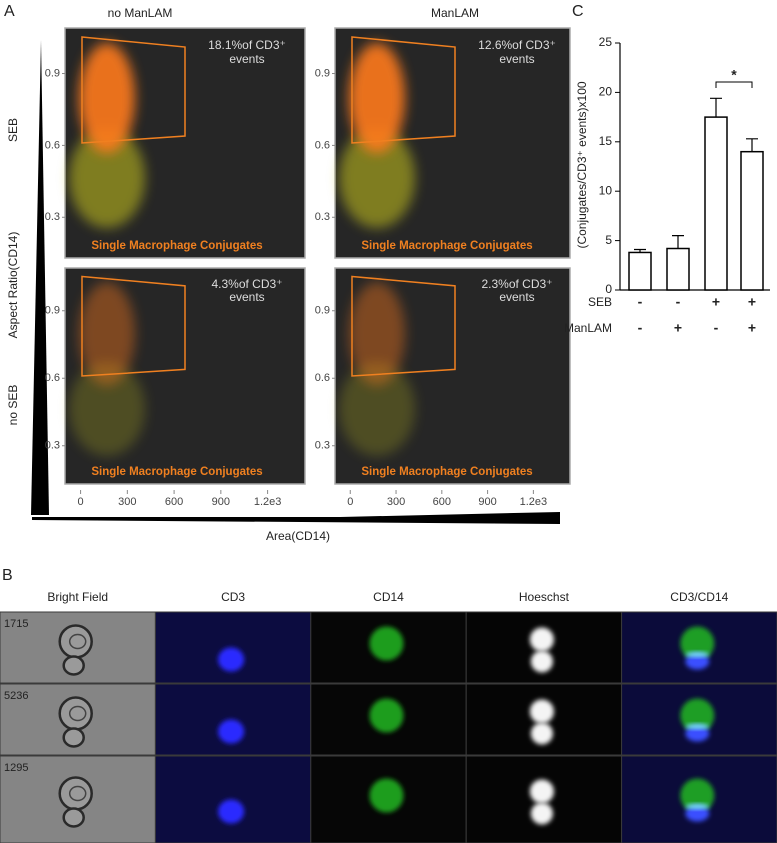  What do you see at coordinates (606, 190) in the screenshot?
I see `y-tick-label: 10` at bounding box center [606, 190].